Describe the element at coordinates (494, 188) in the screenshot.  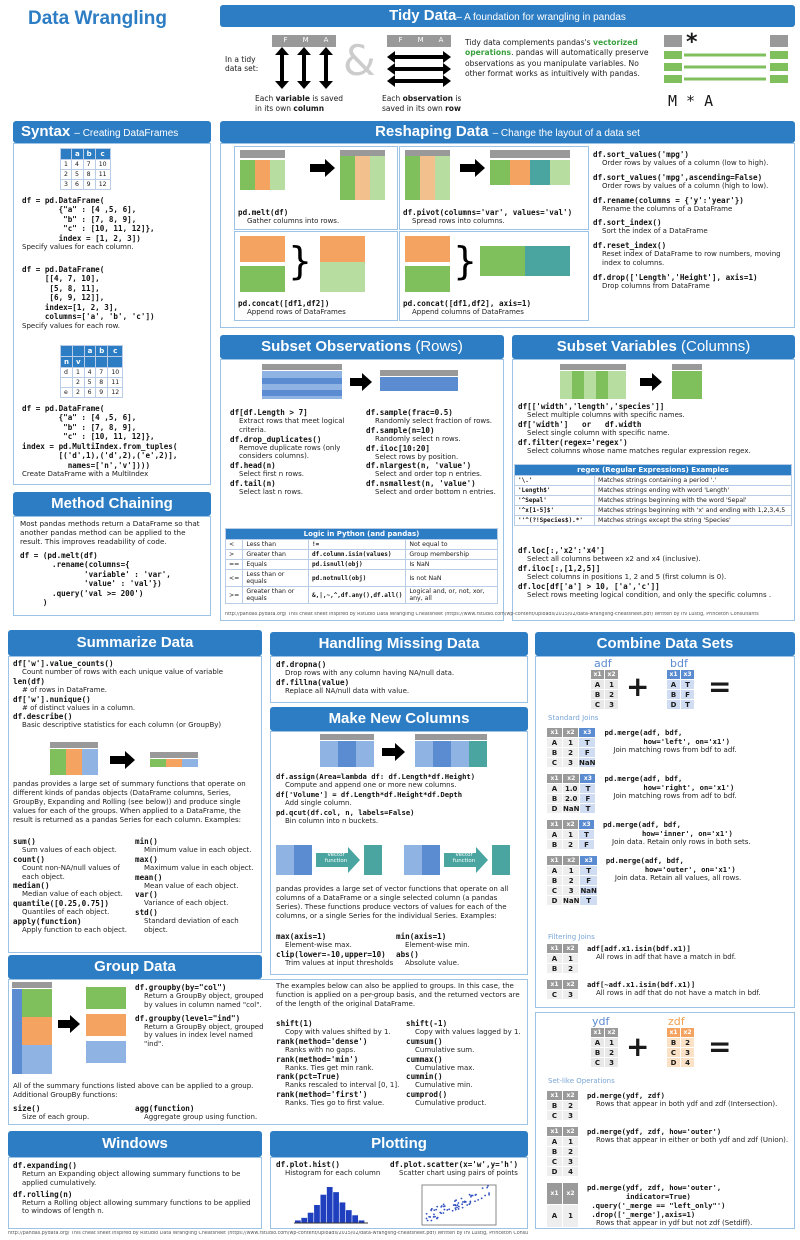
I see `pivot-panel` at that location.